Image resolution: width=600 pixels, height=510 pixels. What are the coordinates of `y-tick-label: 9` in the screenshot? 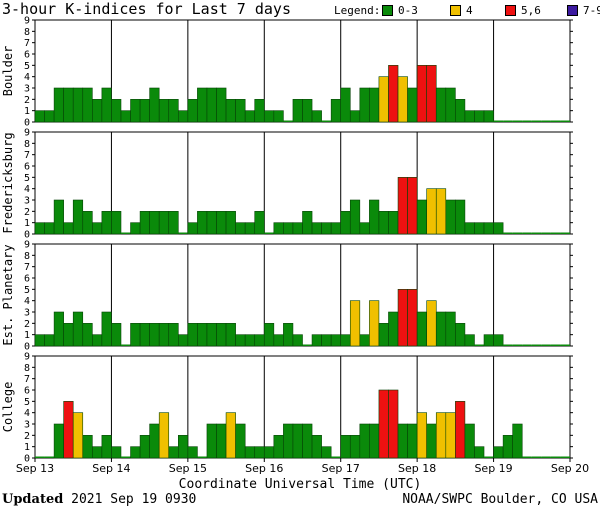 It's located at (27, 357).